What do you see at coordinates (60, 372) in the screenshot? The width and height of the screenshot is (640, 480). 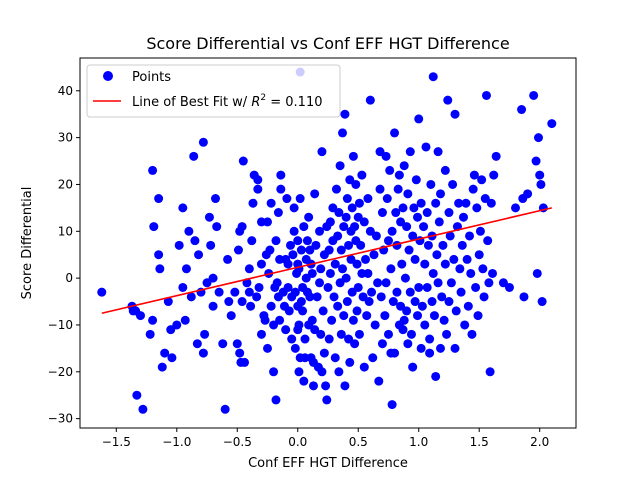 I see `y-tick-label: −20` at bounding box center [60, 372].